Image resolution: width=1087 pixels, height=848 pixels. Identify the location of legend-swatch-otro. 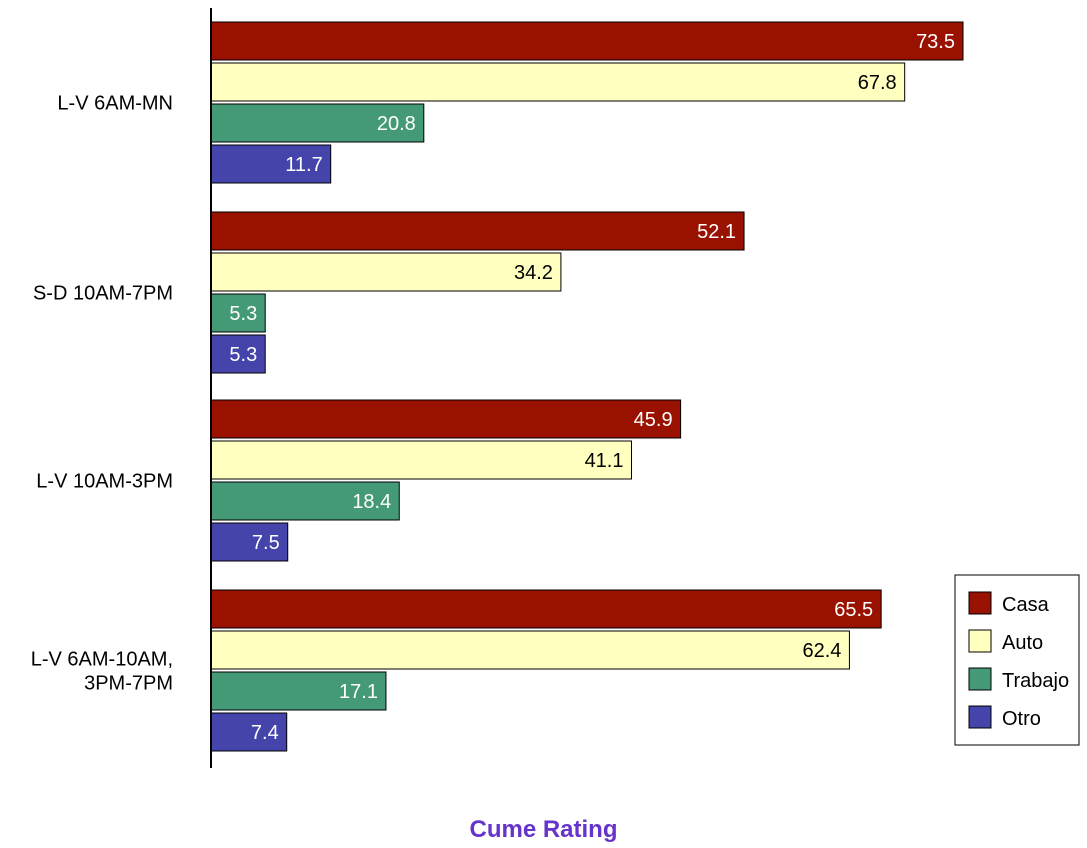
(980, 717).